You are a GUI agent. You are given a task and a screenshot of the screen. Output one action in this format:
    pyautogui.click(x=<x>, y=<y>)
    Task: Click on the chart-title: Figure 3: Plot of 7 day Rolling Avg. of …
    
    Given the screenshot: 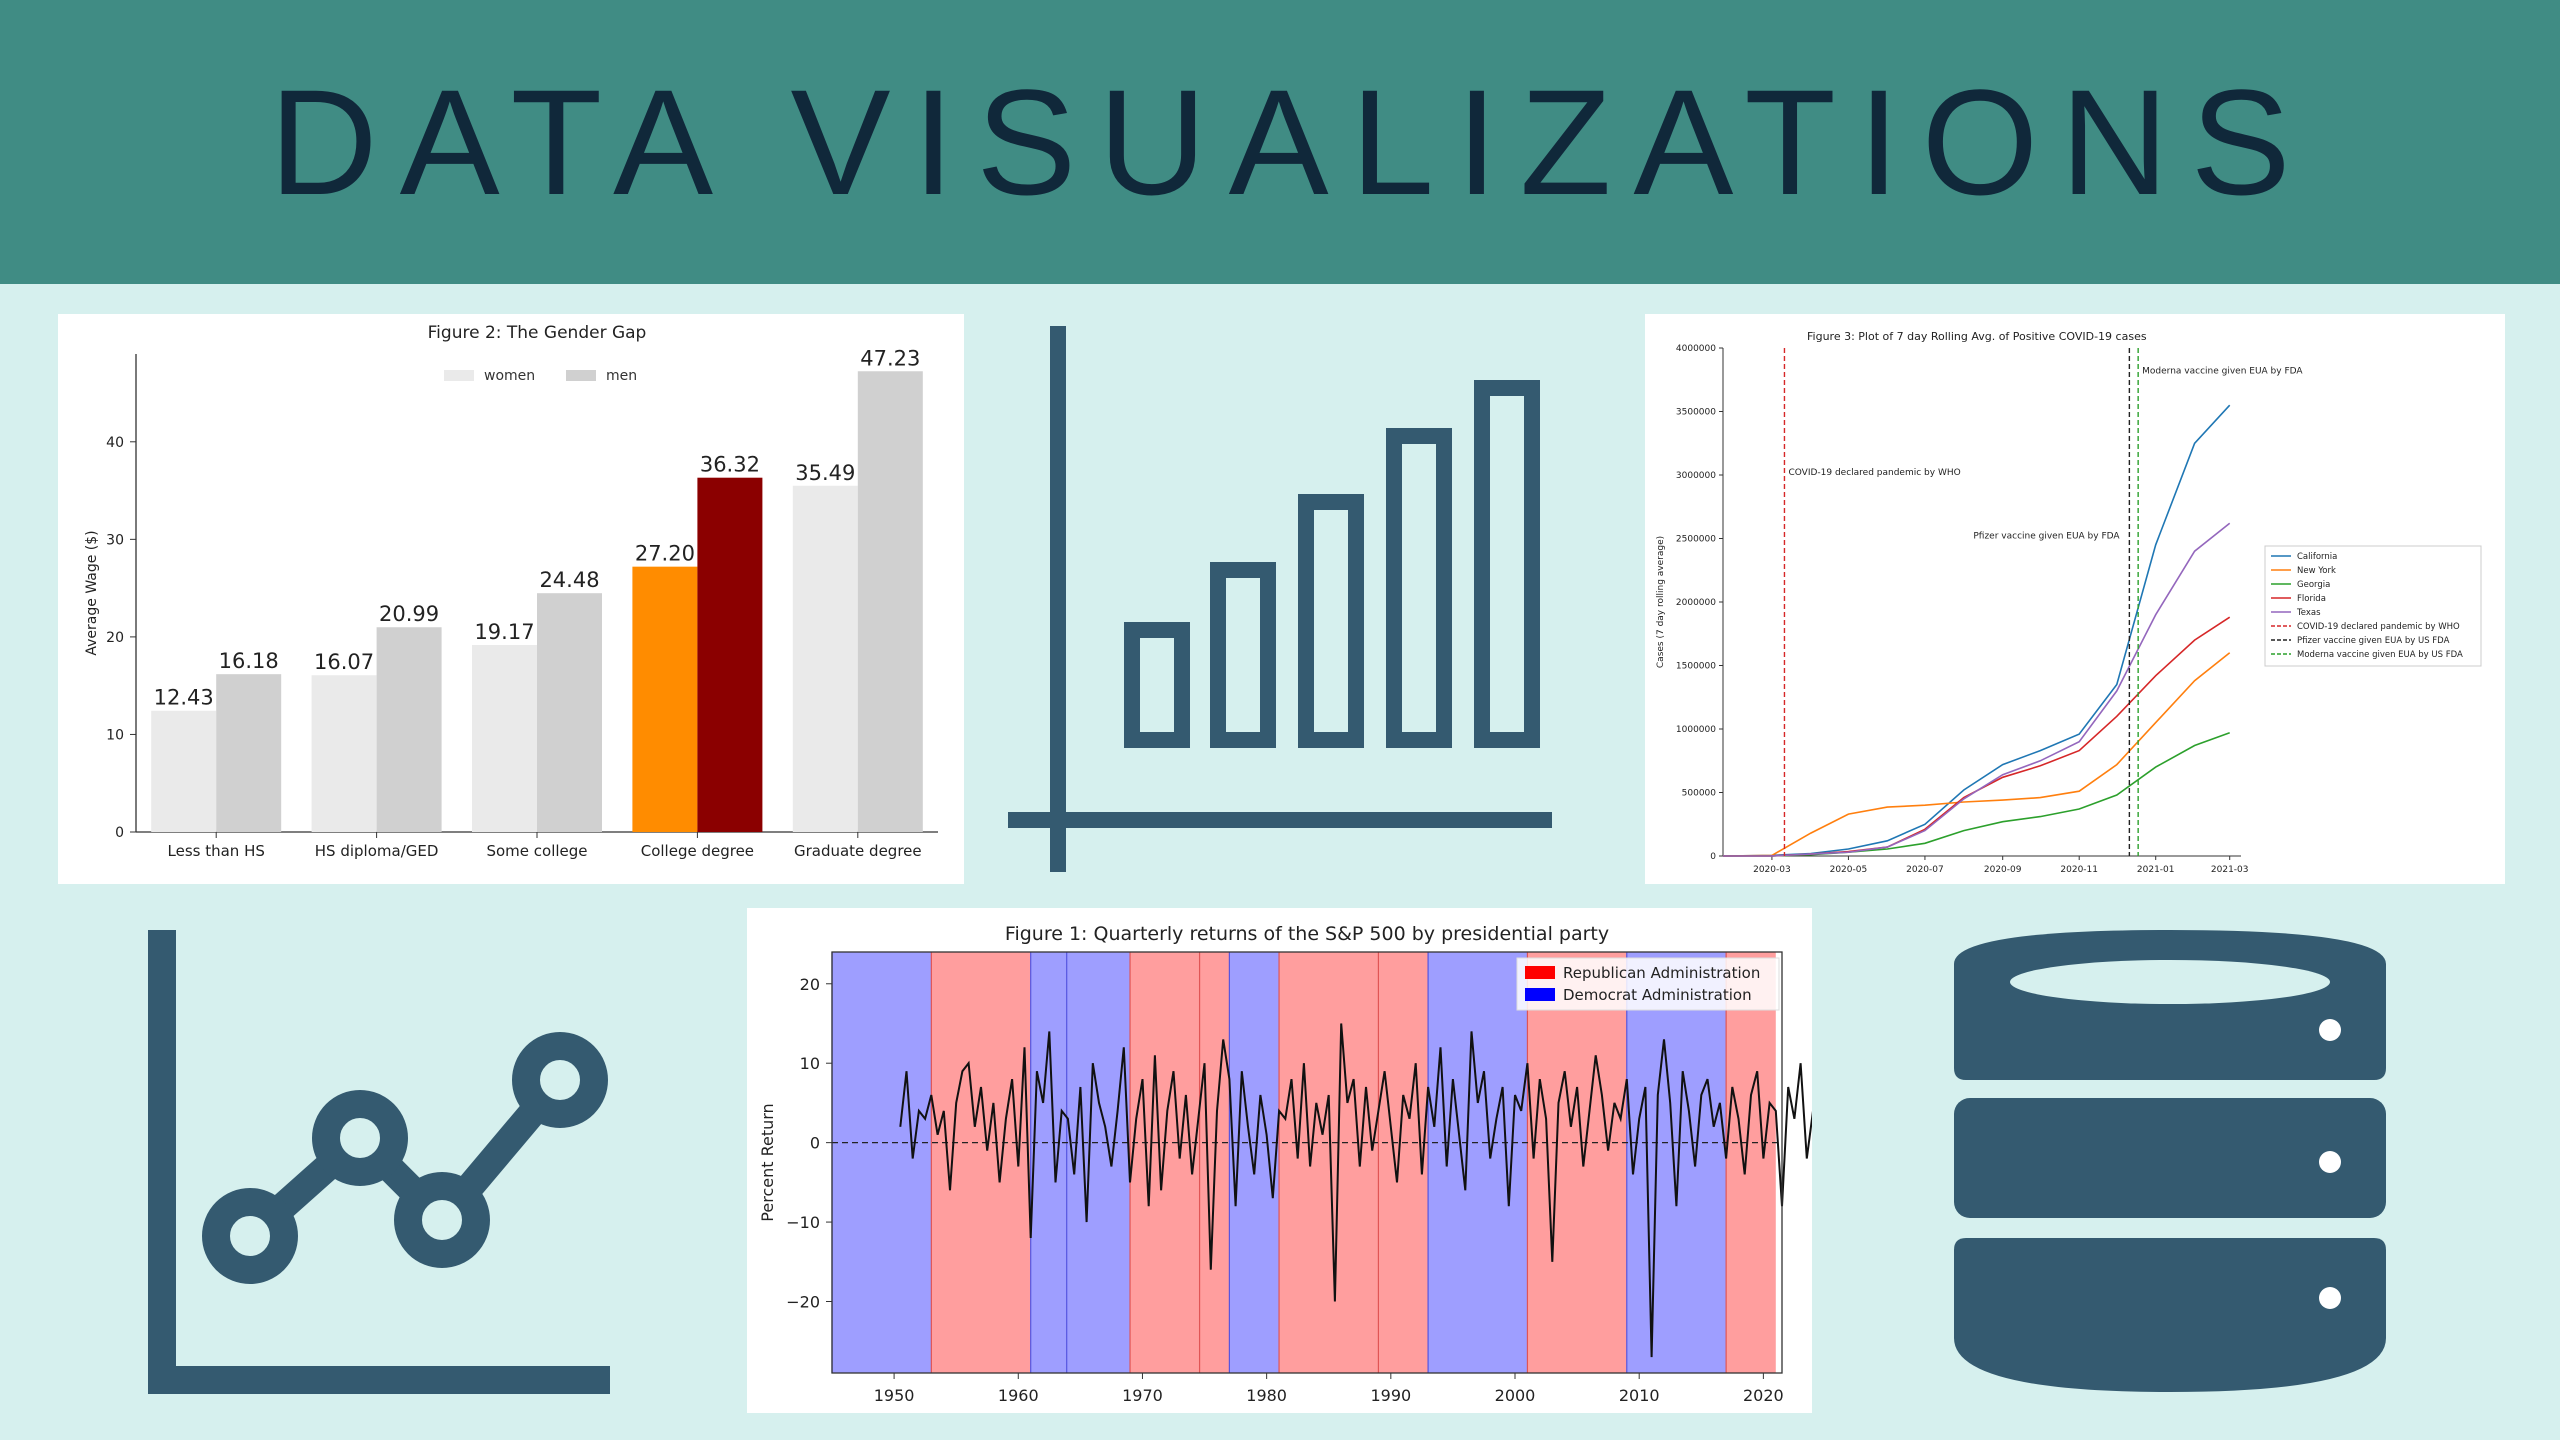 What is the action you would take?
    pyautogui.click(x=1977, y=336)
    